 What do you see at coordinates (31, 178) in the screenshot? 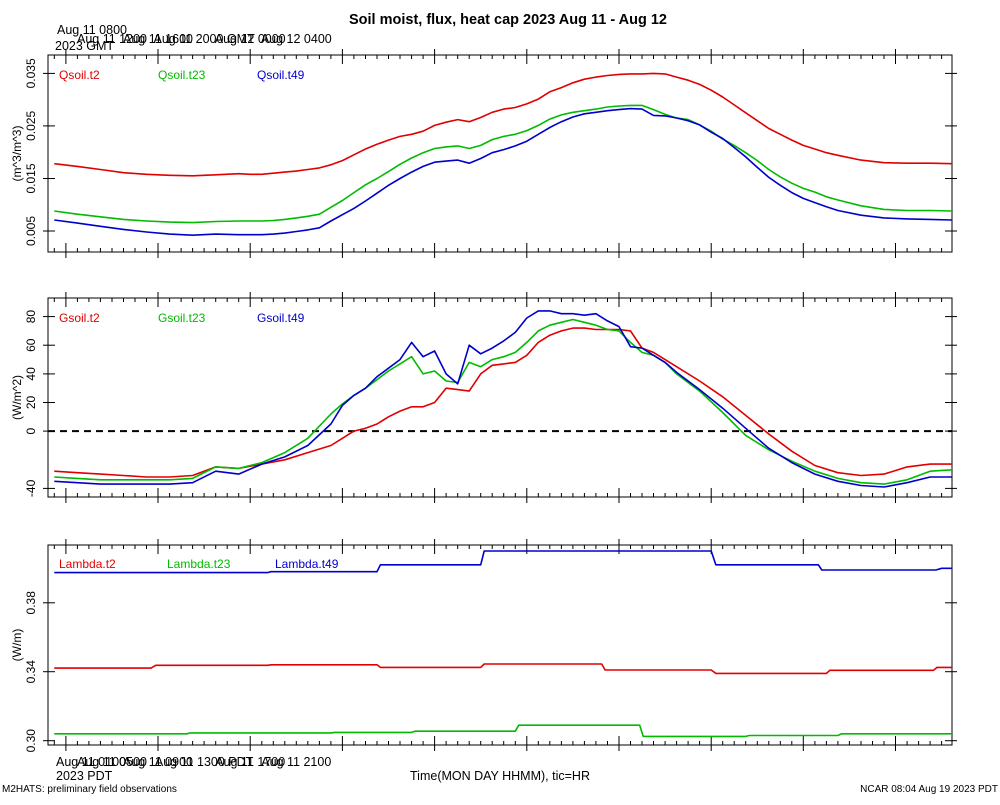
I see `y-tick-label: 0.015` at bounding box center [31, 178].